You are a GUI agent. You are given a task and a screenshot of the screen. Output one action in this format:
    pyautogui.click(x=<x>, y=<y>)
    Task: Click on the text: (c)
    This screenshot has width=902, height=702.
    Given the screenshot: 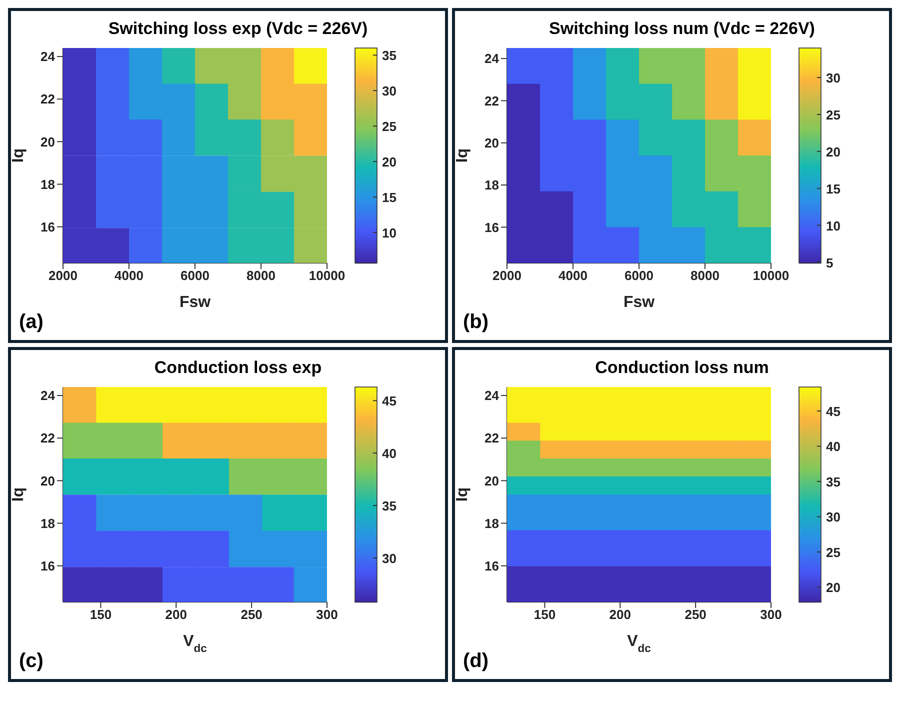 What is the action you would take?
    pyautogui.click(x=31, y=661)
    